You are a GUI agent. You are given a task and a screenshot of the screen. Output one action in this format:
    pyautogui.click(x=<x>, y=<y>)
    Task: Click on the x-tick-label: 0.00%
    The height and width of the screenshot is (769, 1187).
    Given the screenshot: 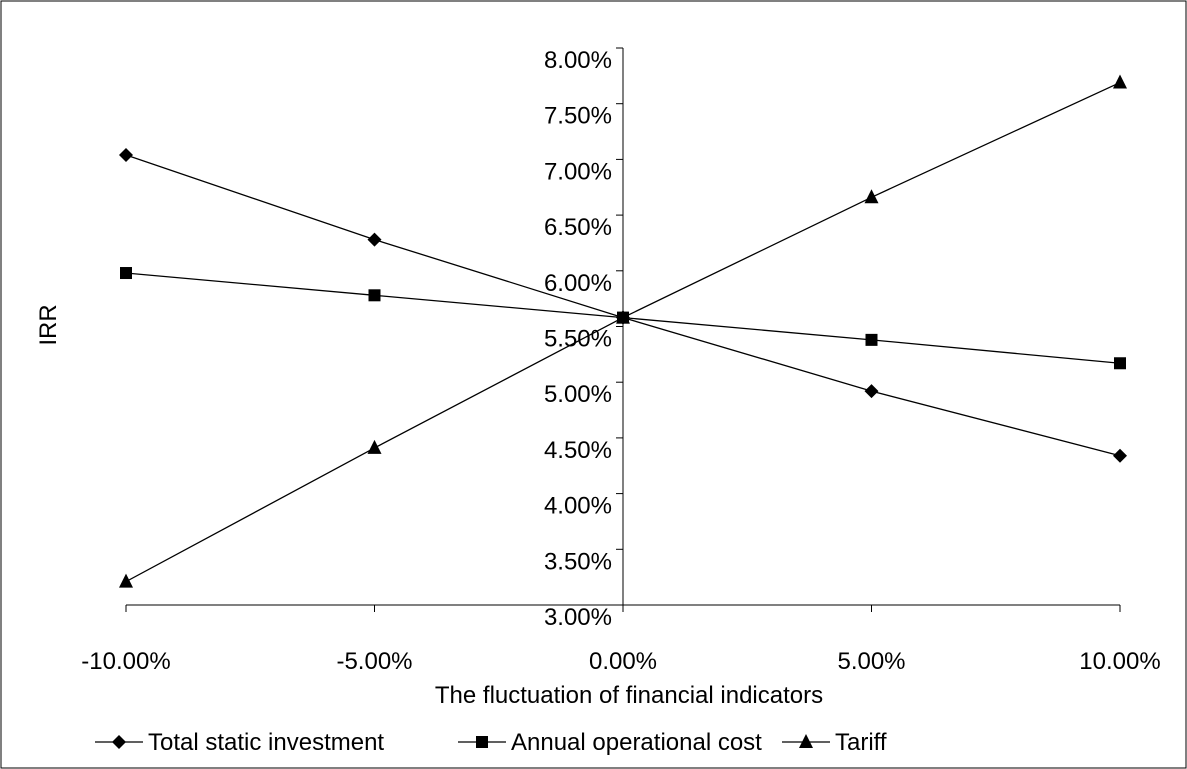 What is the action you would take?
    pyautogui.click(x=623, y=661)
    